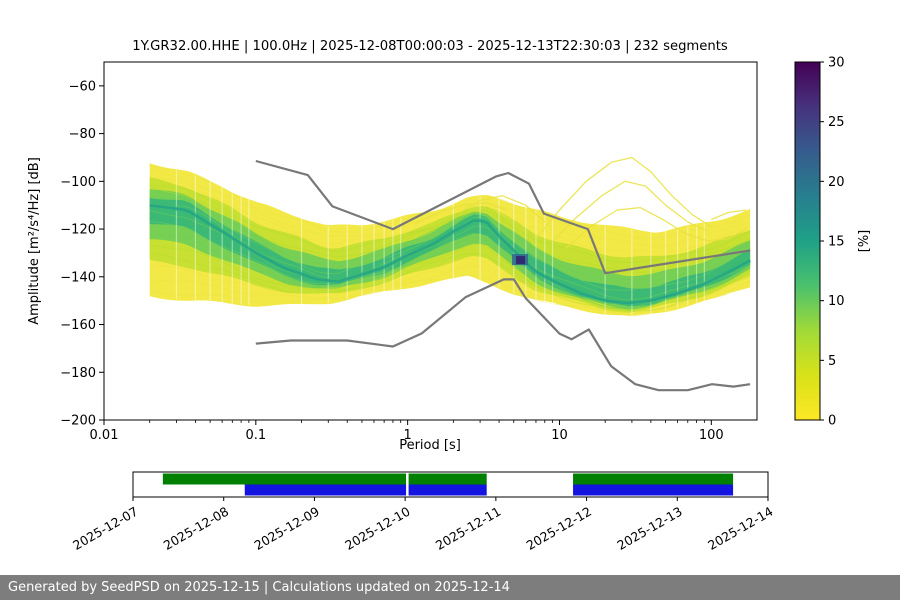 This screenshot has width=900, height=600. What do you see at coordinates (287, 528) in the screenshot?
I see `date-label: 2025-12-09` at bounding box center [287, 528].